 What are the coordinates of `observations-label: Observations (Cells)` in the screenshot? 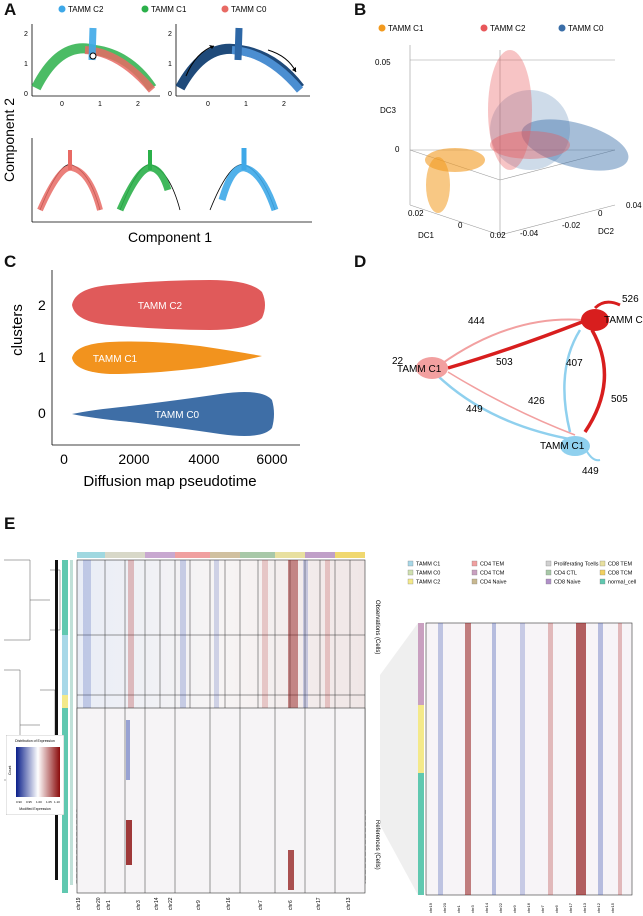 It's located at (377, 627).